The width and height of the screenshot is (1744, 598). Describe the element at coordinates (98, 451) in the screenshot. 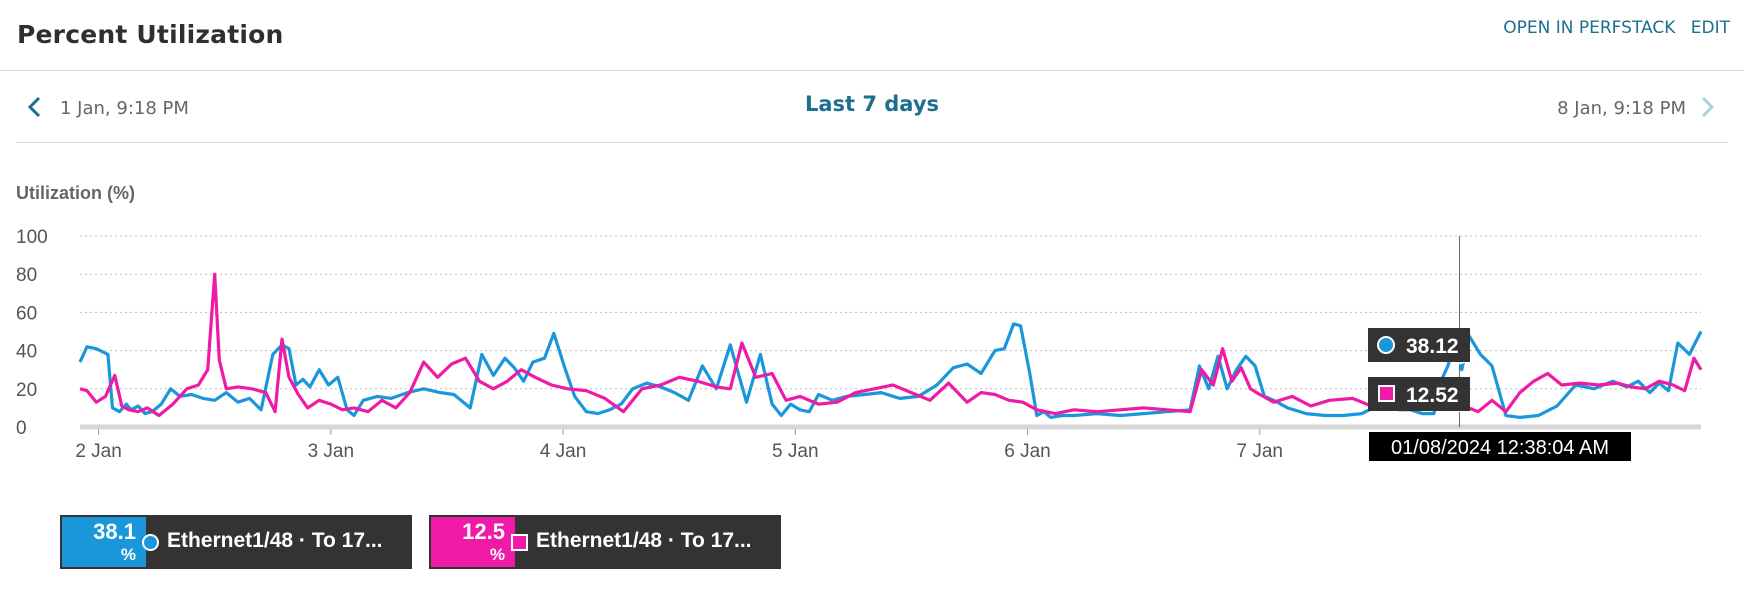

I see `x-tick-label: 2 Jan` at that location.